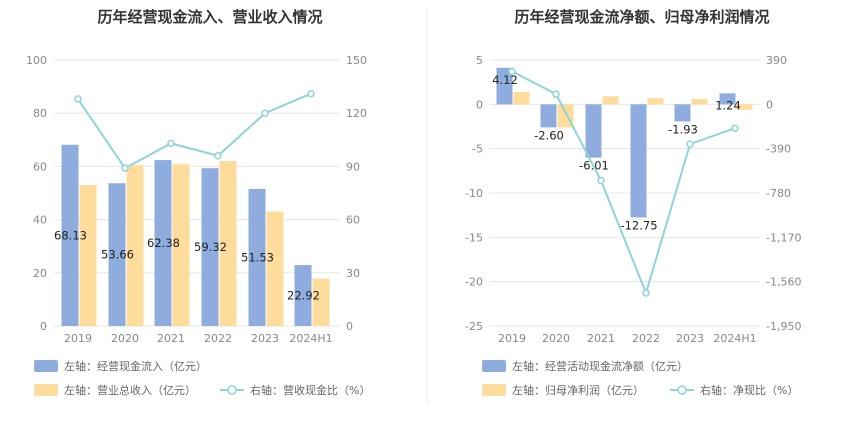 The width and height of the screenshot is (850, 437). Describe the element at coordinates (641, 17) in the screenshot. I see `chart-title: 历年经营现金流净额、归母净利润情况` at that location.